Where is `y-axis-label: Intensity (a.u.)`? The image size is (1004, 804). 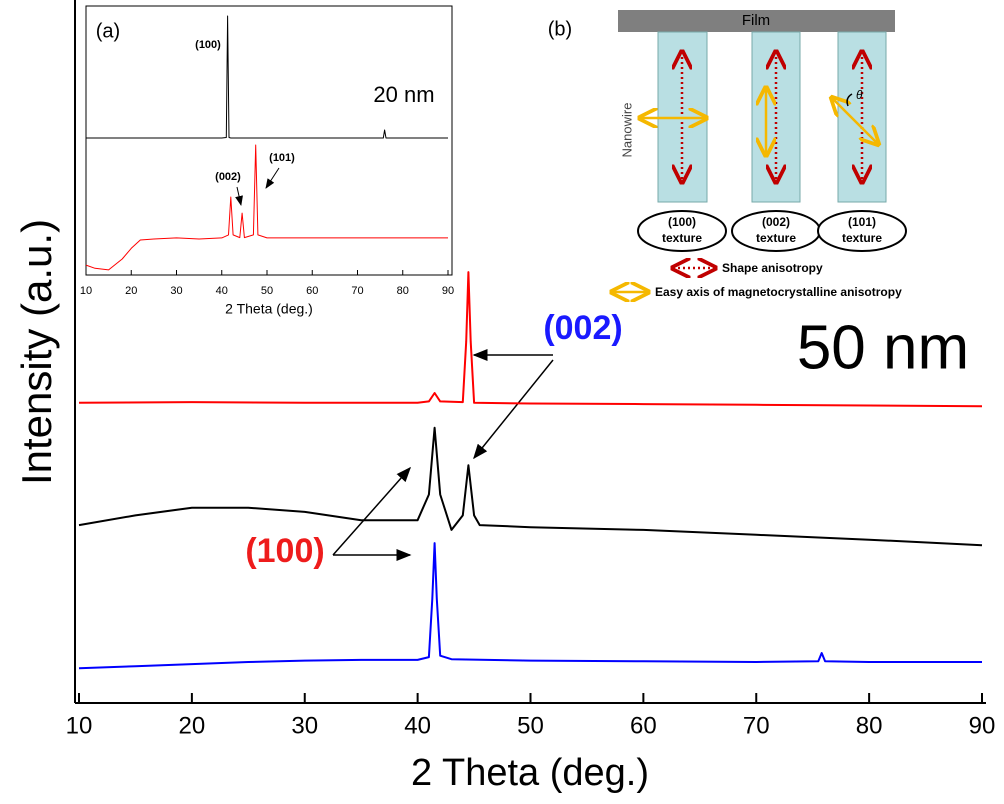 y-axis-label: Intensity (a.u.) is located at coordinates (36, 352).